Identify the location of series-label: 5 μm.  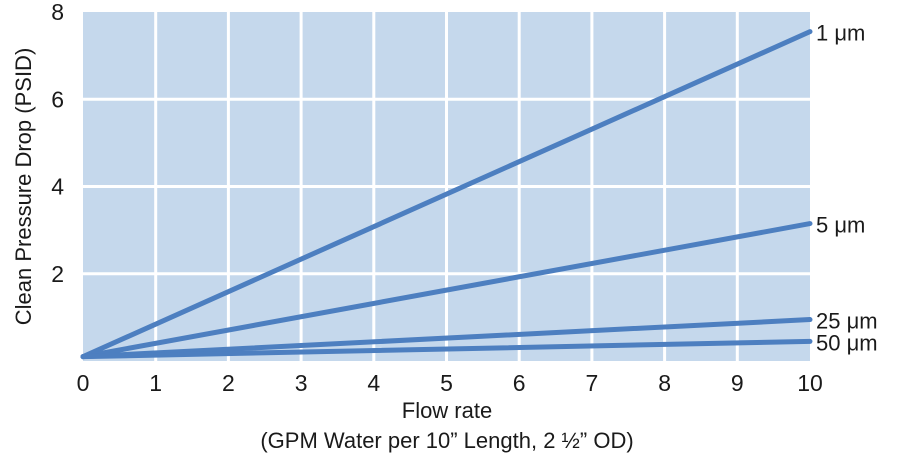
(840, 225).